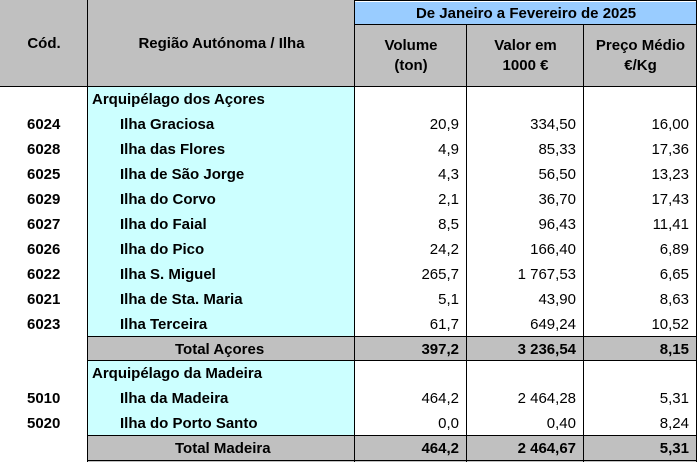 This screenshot has height=462, width=697. I want to click on row-volume: 5,1, so click(448, 299).